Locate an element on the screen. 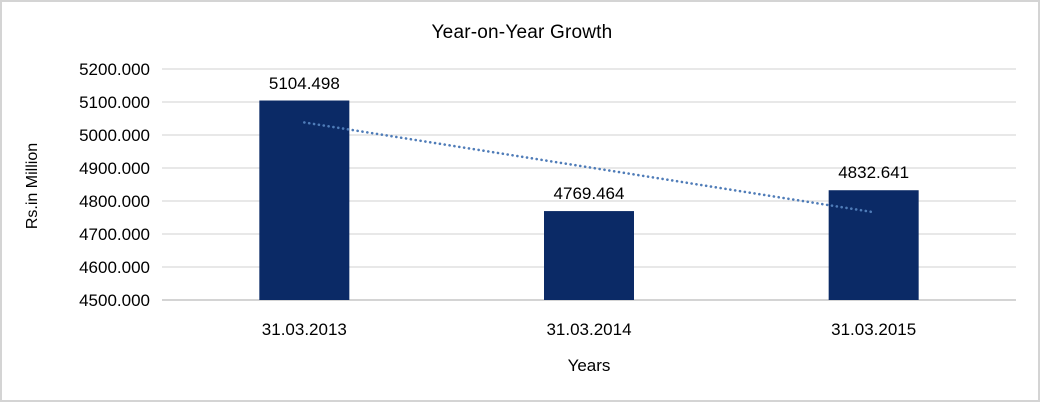 The width and height of the screenshot is (1040, 402). bar-value-label: 4832.641 is located at coordinates (874, 173).